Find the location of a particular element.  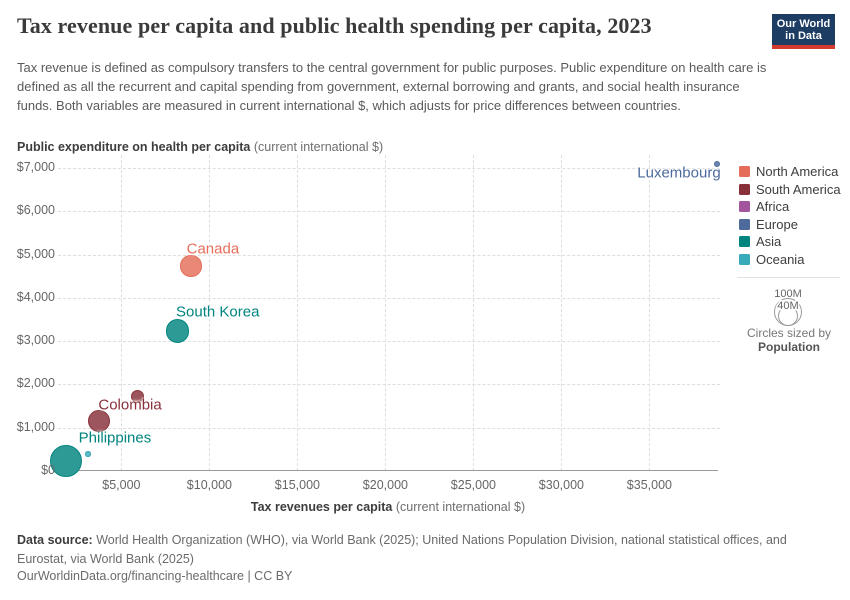

legend-label: South America is located at coordinates (798, 189).